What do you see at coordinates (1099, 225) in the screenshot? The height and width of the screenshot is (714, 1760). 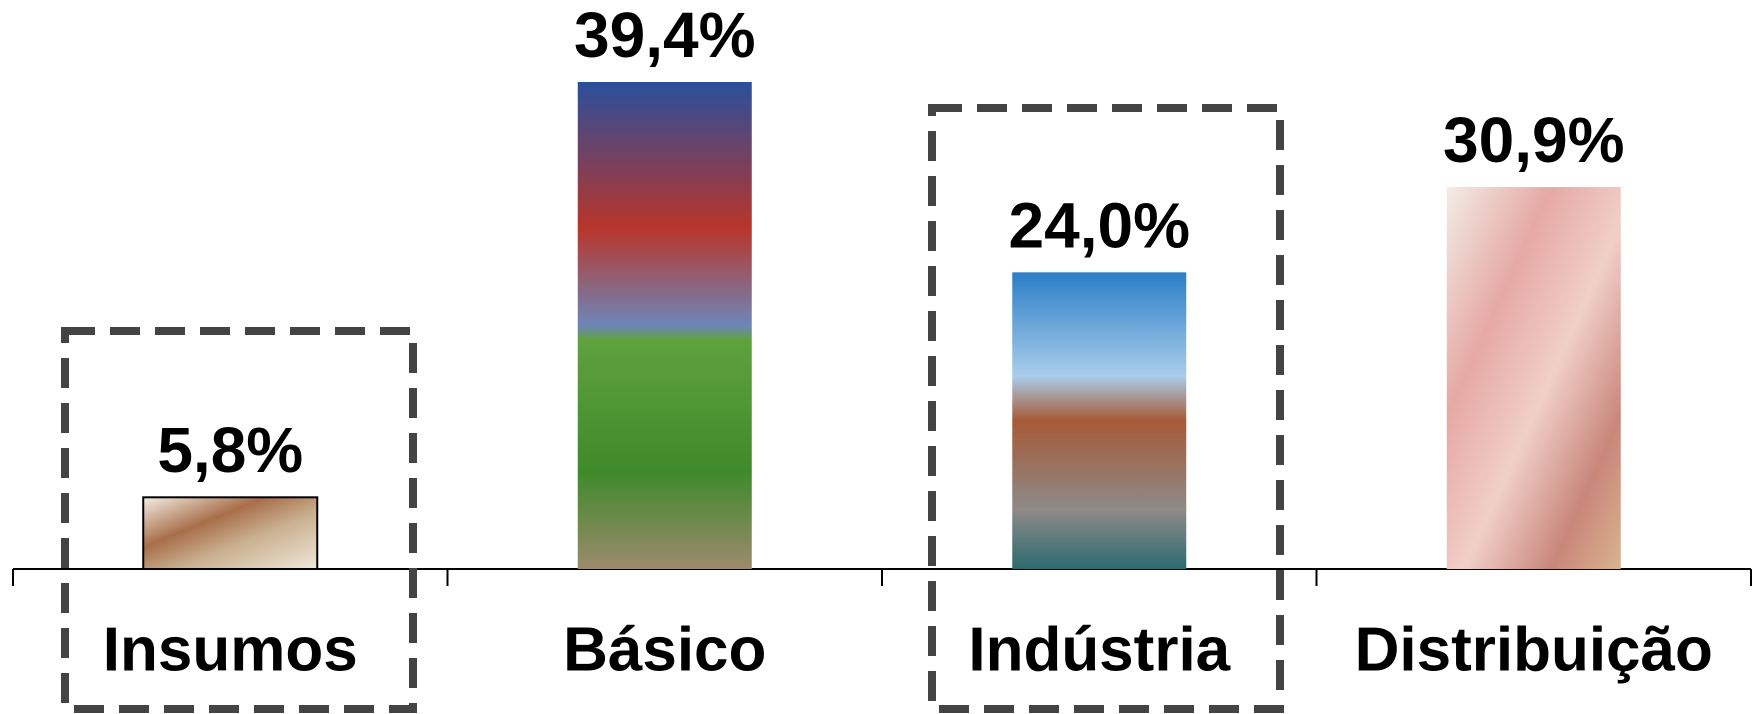 I see `value-label: 24,0%` at bounding box center [1099, 225].